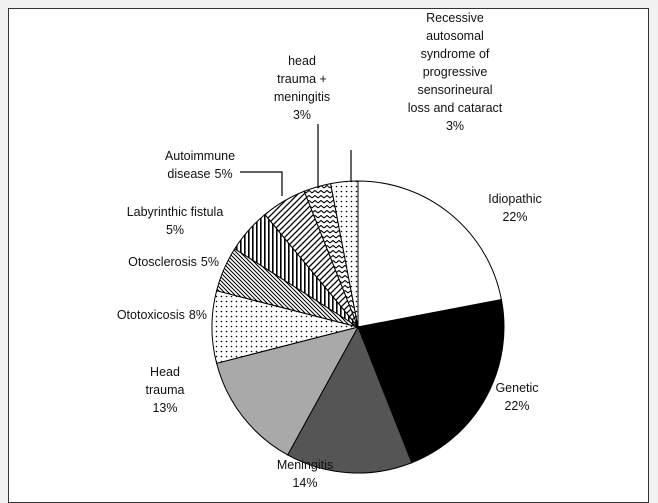 The height and width of the screenshot is (503, 658). I want to click on slice-label: head trauma + meningitis 3%, so click(302, 88).